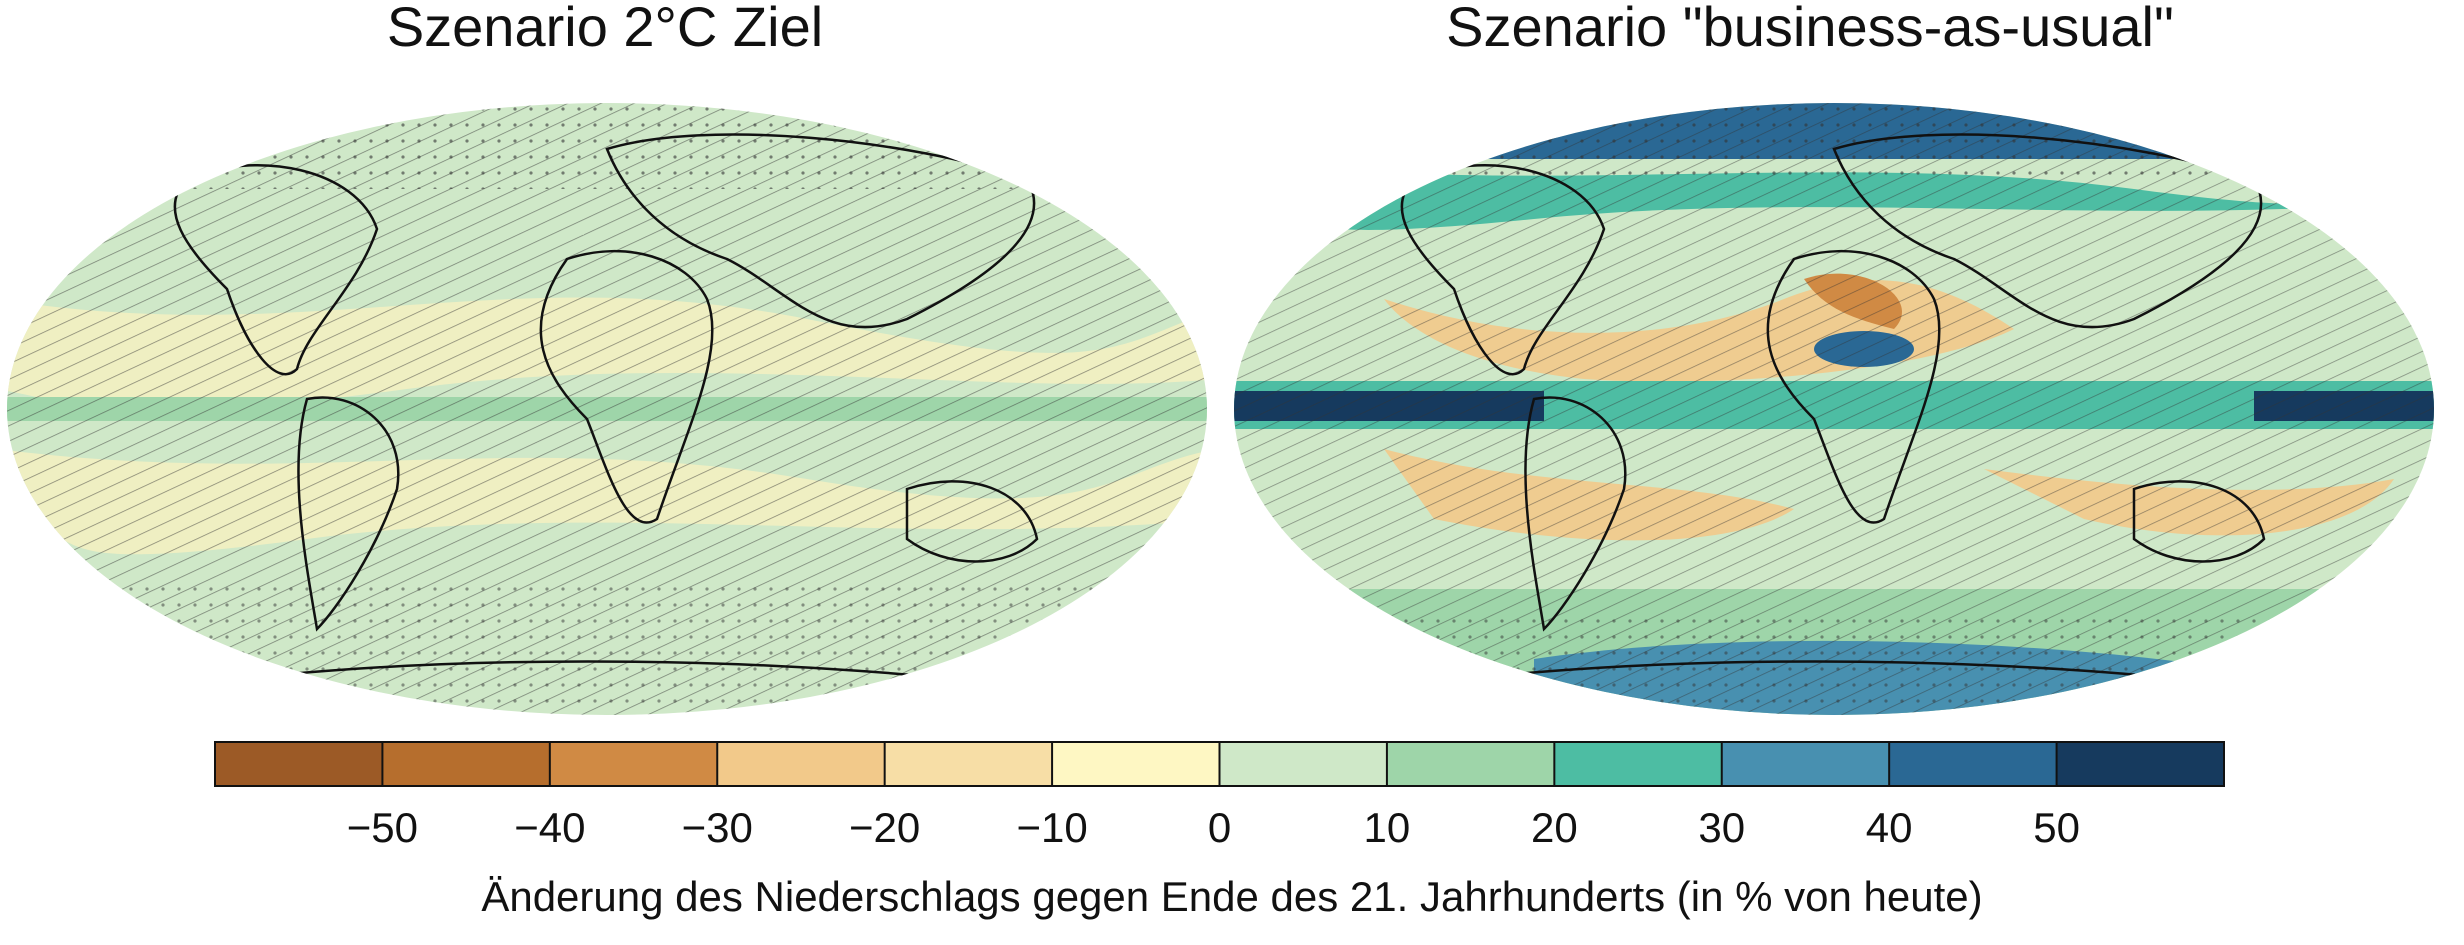  What do you see at coordinates (605, 29) in the screenshot?
I see `map-title: Szenario 2°C Ziel` at bounding box center [605, 29].